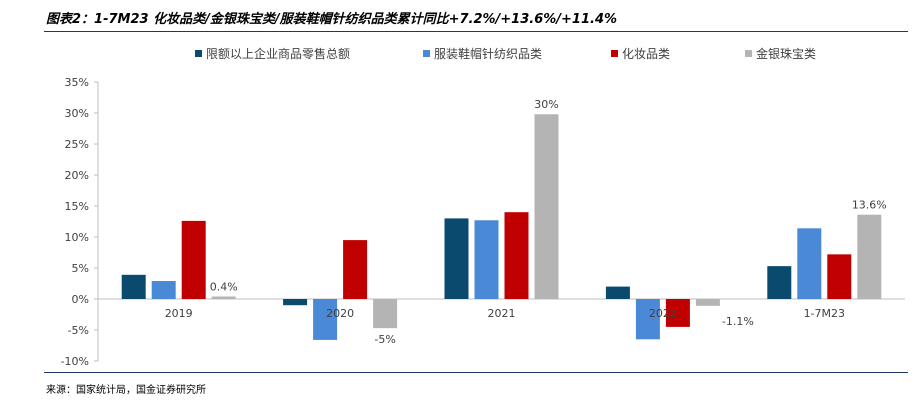  Describe the element at coordinates (476, 372) in the screenshot. I see `source-divider` at that location.